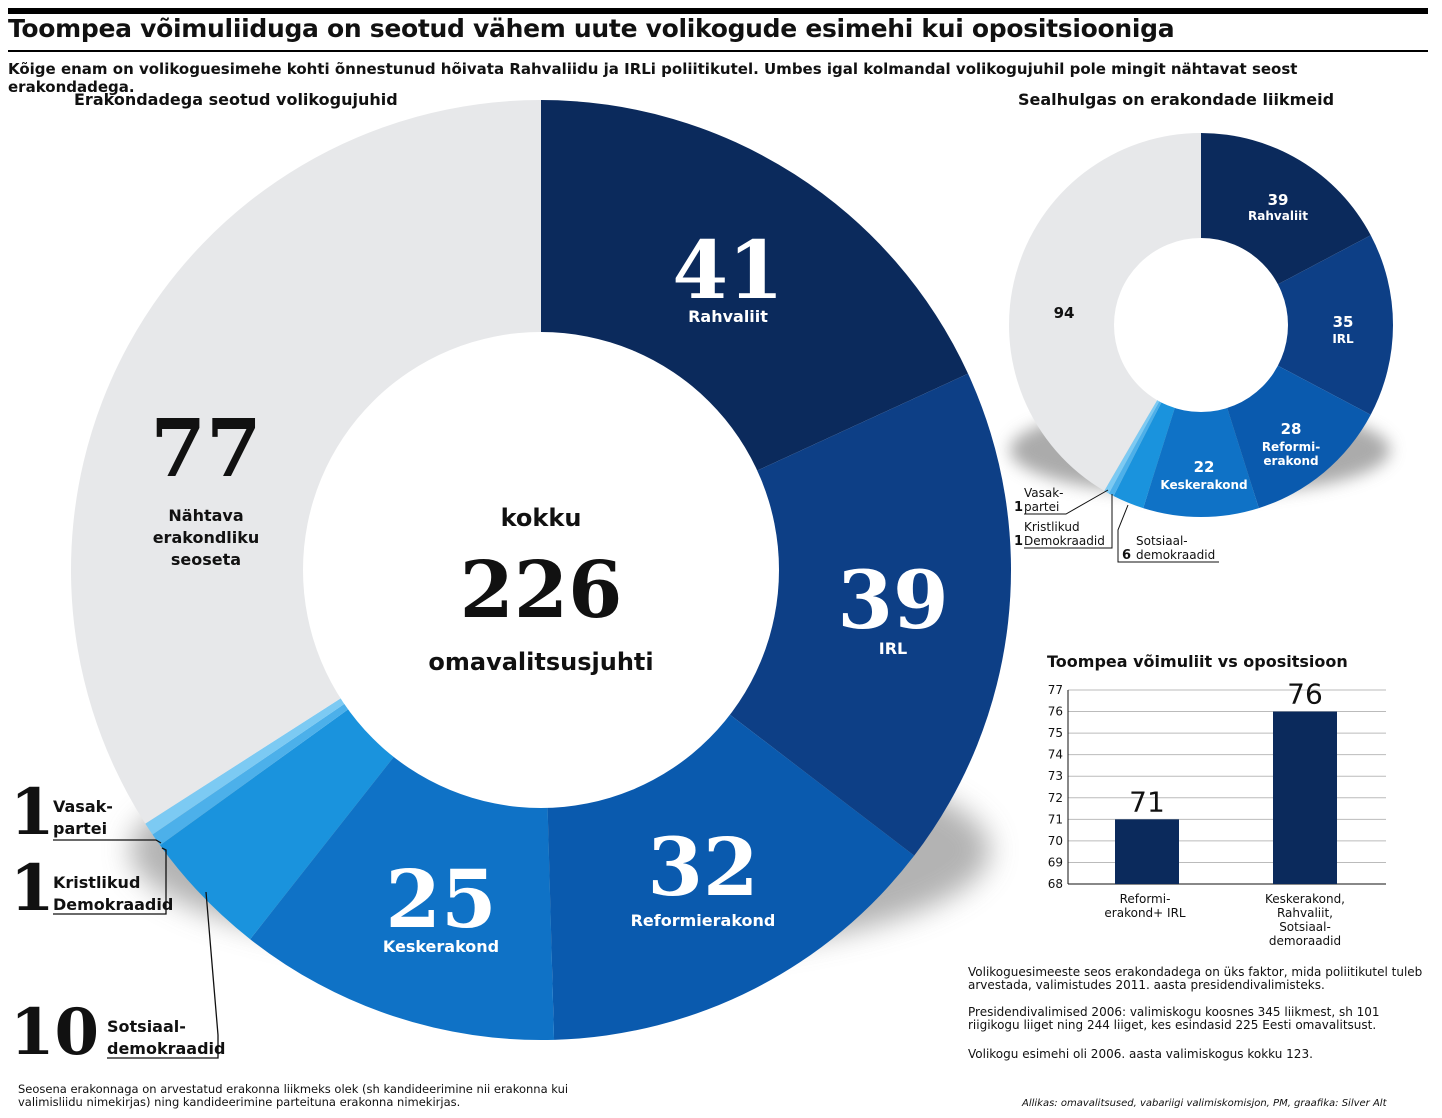 Image resolution: width=1442 pixels, height=1118 pixels. I want to click on callout-sots-value: 10, so click(54, 1032).